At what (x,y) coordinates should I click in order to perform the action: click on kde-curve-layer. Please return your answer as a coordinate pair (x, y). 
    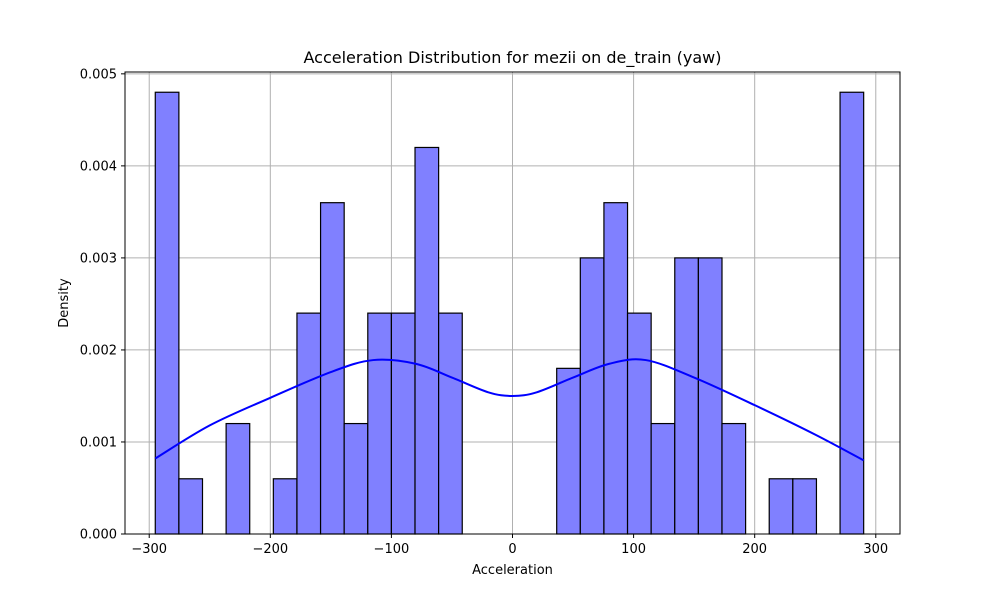
    Looking at the image, I should click on (509, 410).